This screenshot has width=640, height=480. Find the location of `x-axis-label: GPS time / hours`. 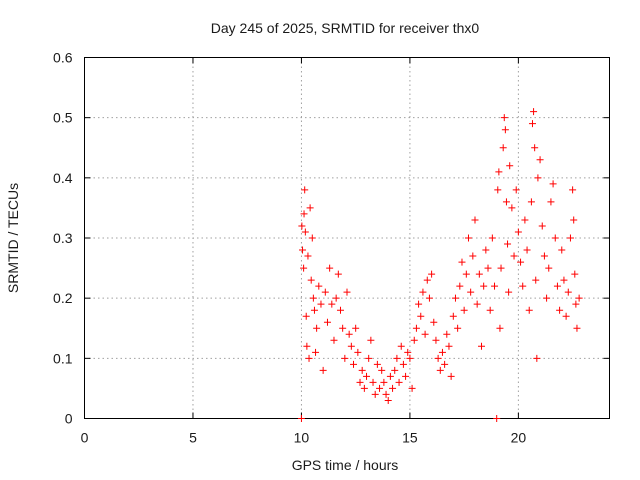

x-axis-label: GPS time / hours is located at coordinates (345, 465).